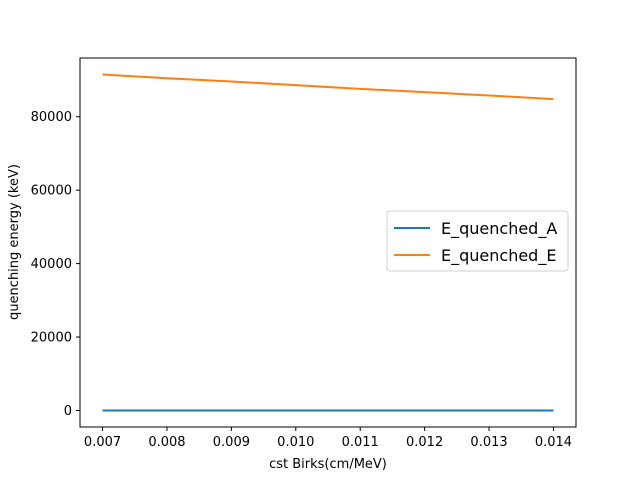 This screenshot has width=640, height=480. I want to click on x-tick-label: 0.010, so click(295, 442).